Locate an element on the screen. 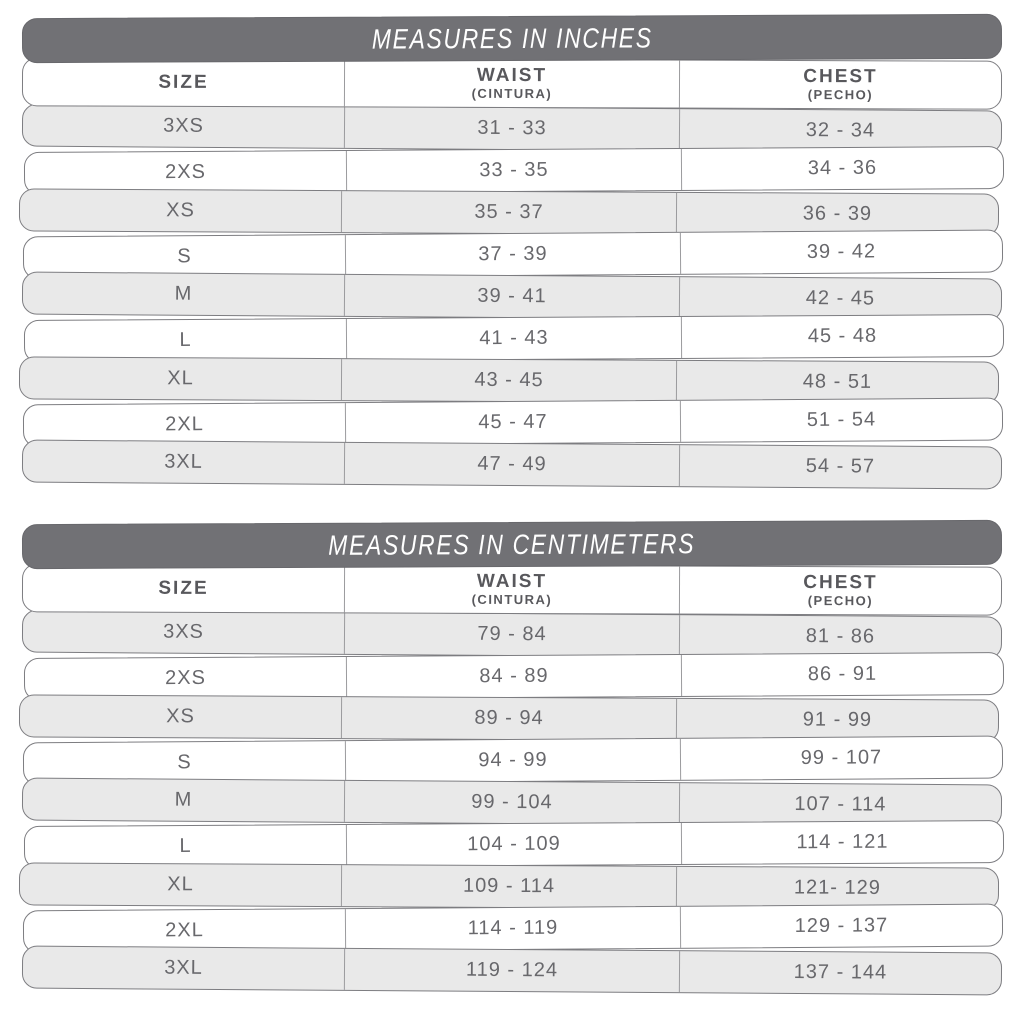 The image size is (1024, 1024). waist-cell: 99 - 104 is located at coordinates (512, 802).